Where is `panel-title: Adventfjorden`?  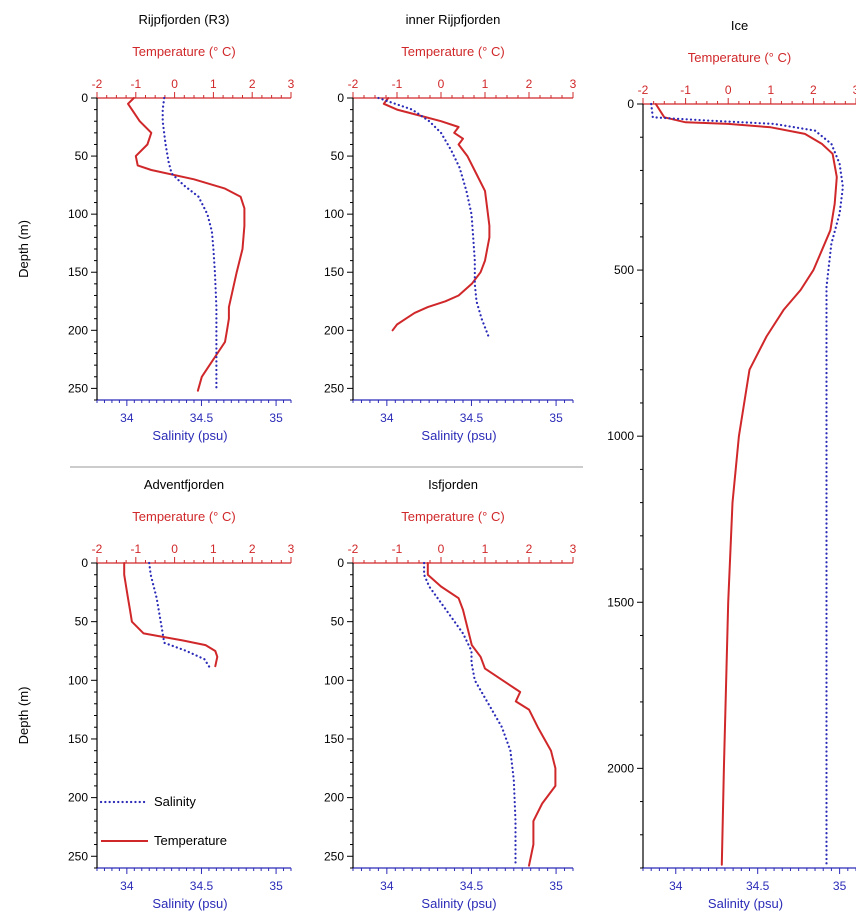
panel-title: Adventfjorden is located at coordinates (184, 484).